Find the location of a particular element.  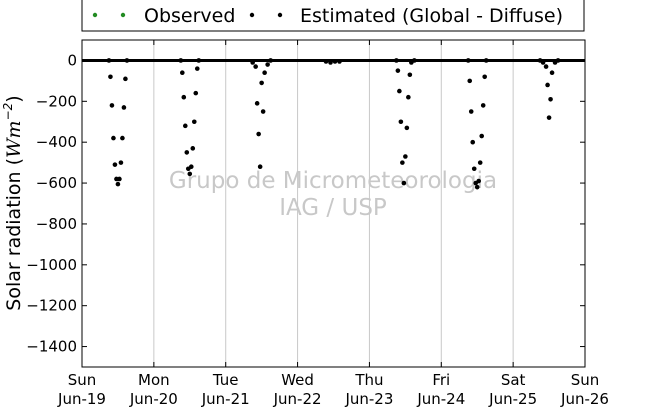

y-tick-label: 0 is located at coordinates (72, 60).